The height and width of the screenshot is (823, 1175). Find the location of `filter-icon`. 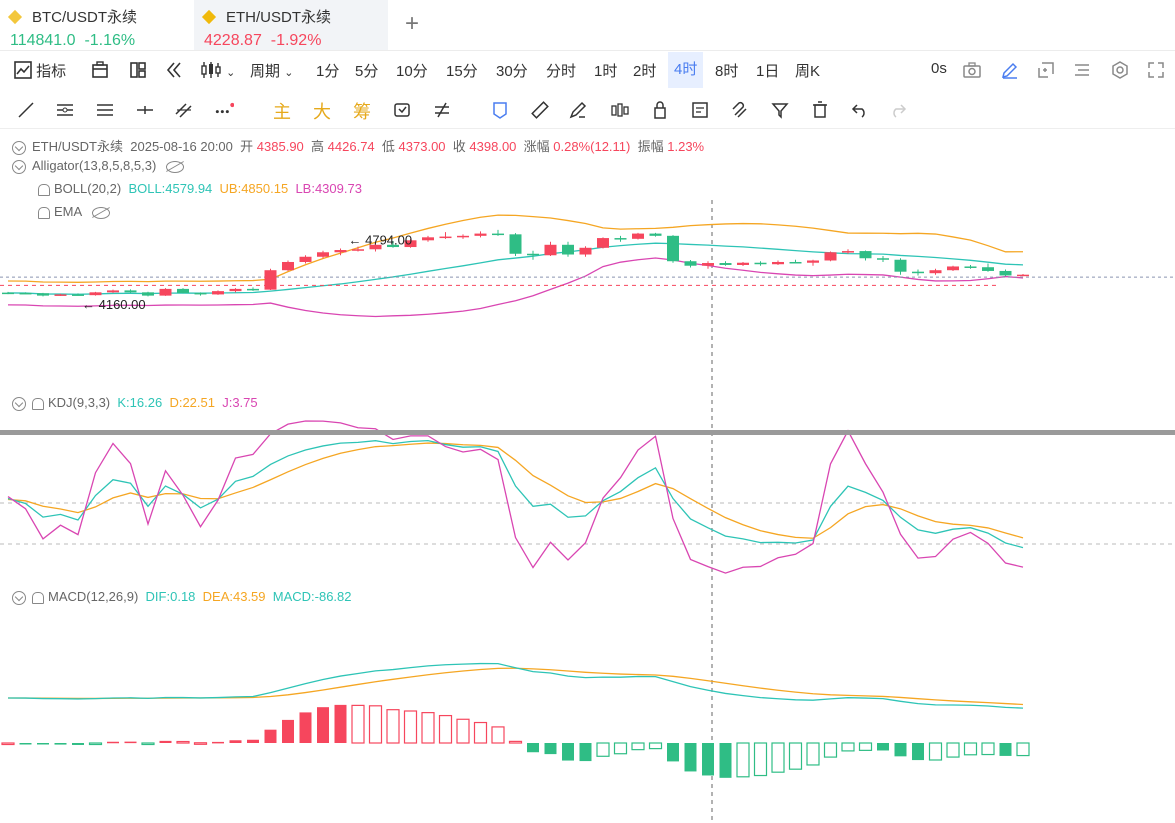

filter-icon is located at coordinates (780, 110).